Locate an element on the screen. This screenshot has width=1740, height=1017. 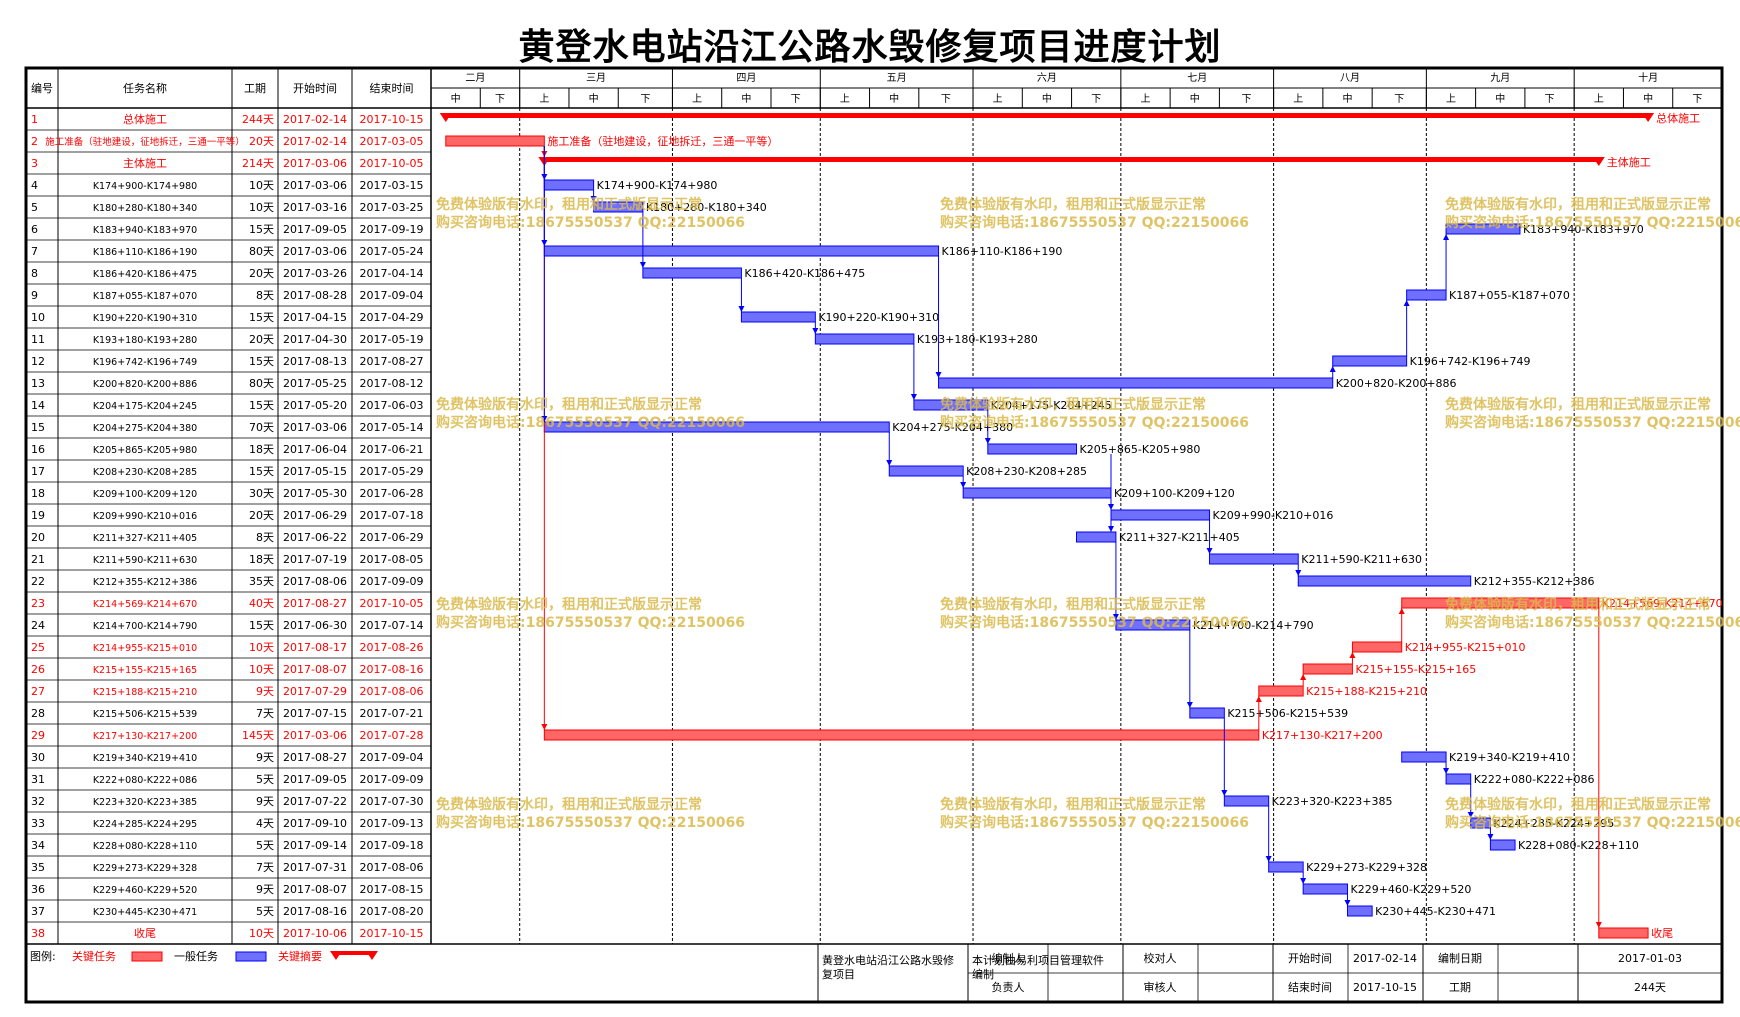
cell-end: 2017-10-15 is located at coordinates (392, 119).